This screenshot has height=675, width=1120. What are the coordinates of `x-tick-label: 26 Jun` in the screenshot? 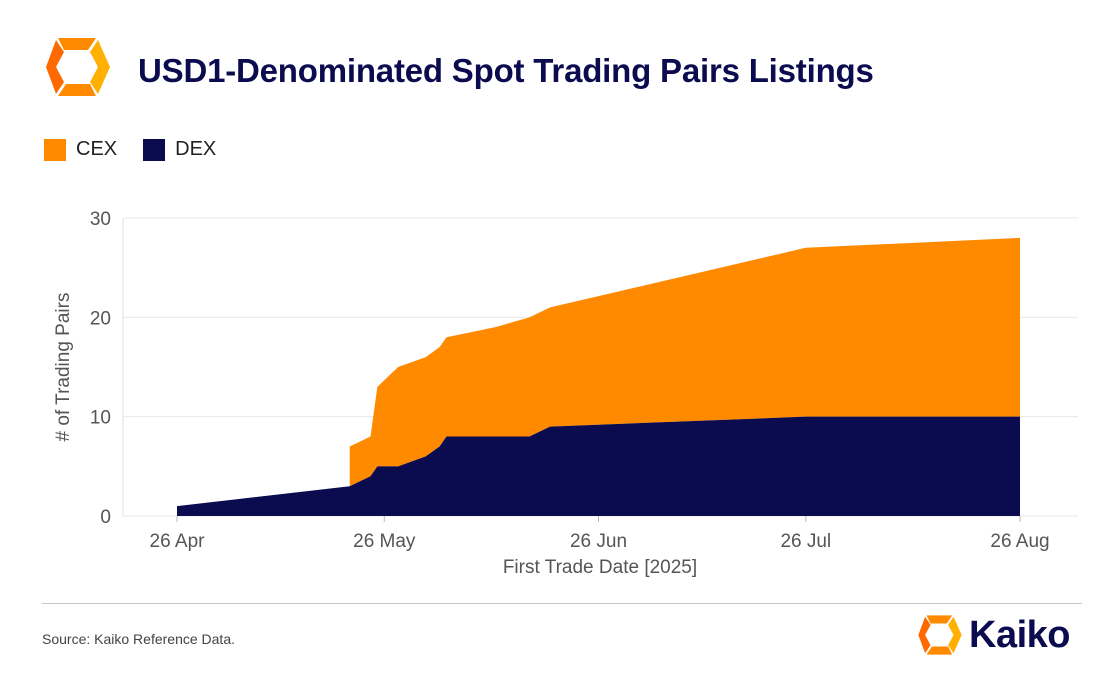 It's located at (598, 541).